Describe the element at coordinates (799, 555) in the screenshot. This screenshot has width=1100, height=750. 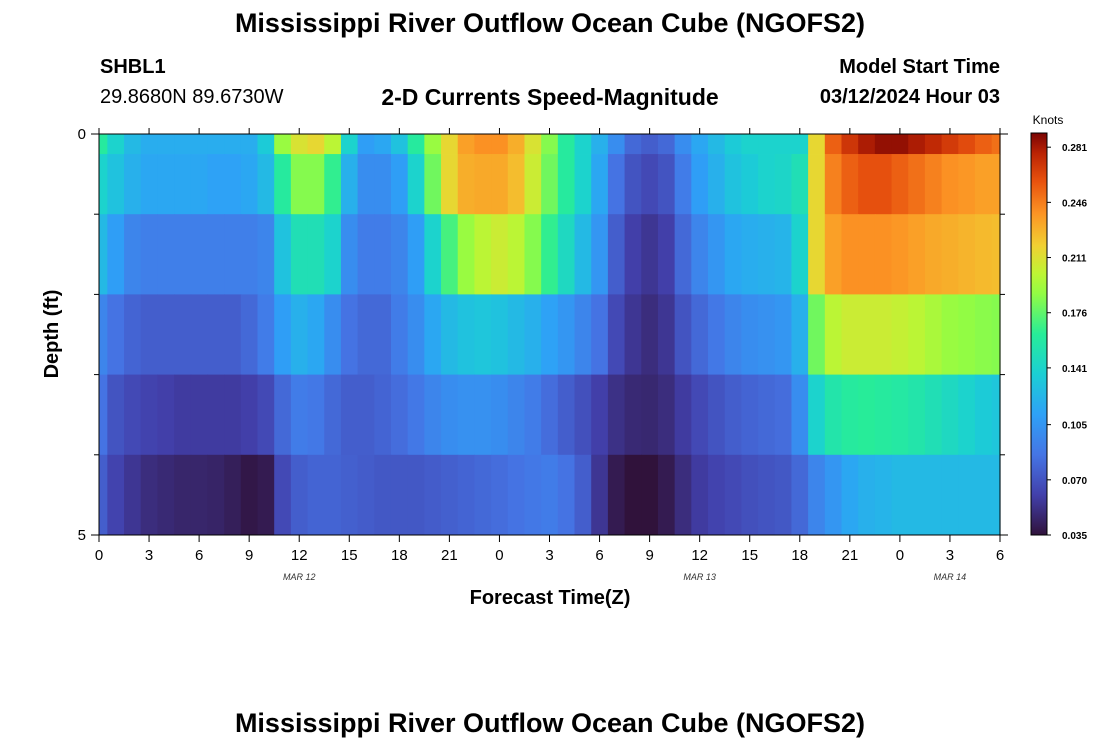
I see `x-tick-label: 18` at that location.